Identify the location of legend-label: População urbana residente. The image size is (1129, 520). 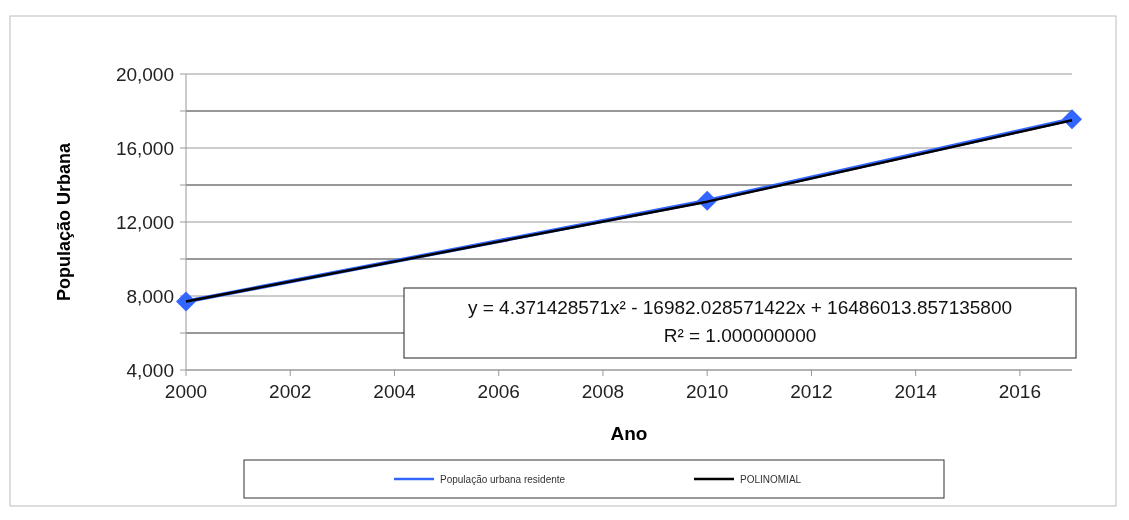
(503, 479).